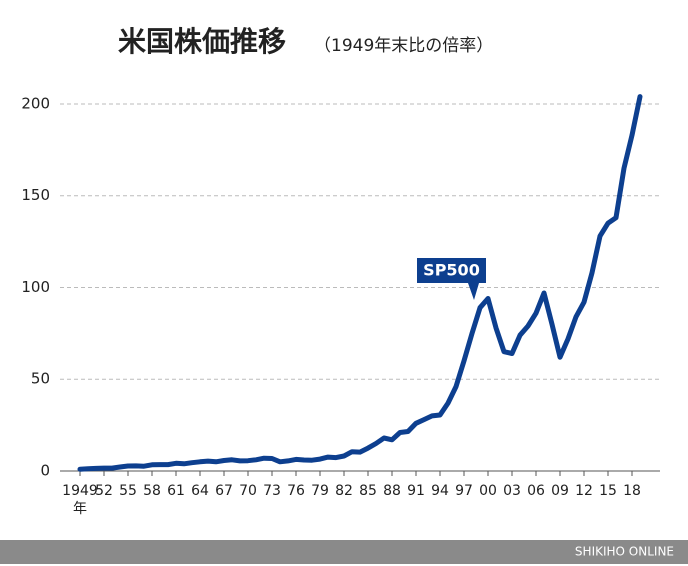  What do you see at coordinates (104, 491) in the screenshot?
I see `x-tick-label: 52` at bounding box center [104, 491].